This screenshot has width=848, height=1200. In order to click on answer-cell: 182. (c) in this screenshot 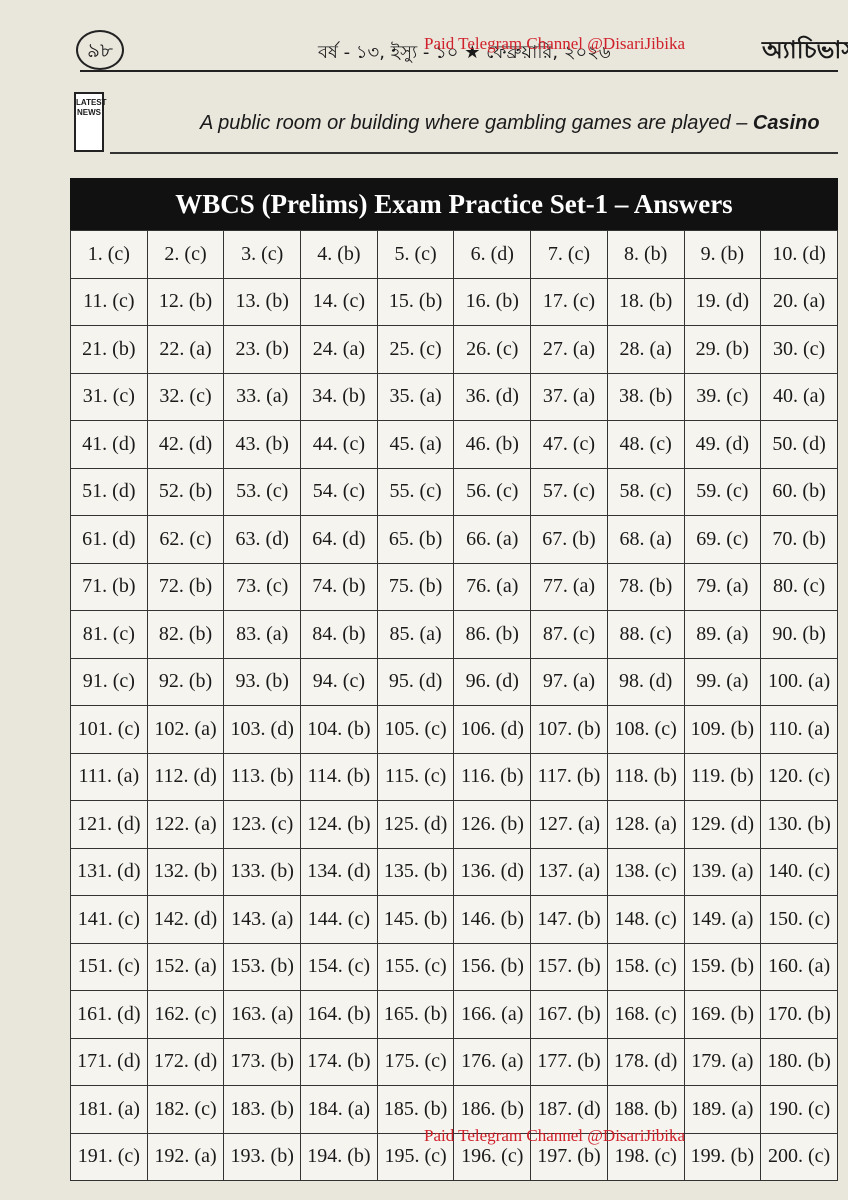, I will do `click(185, 1109)`.